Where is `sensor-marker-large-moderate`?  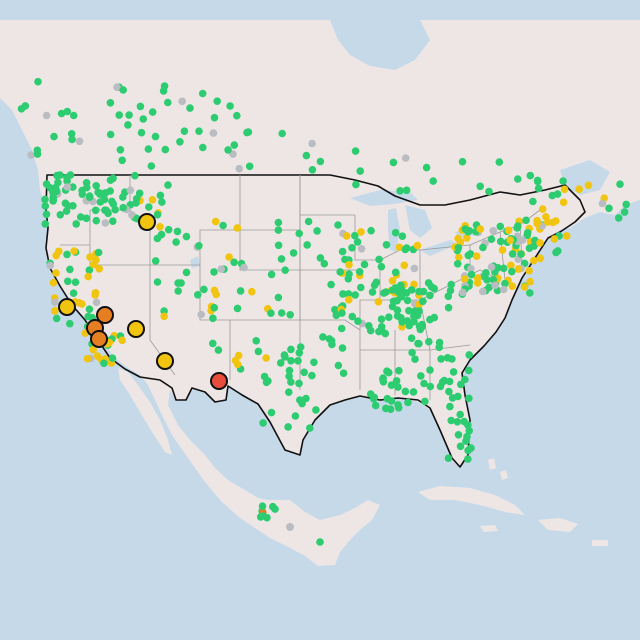
sensor-marker-large-moderate is located at coordinates (165, 361).